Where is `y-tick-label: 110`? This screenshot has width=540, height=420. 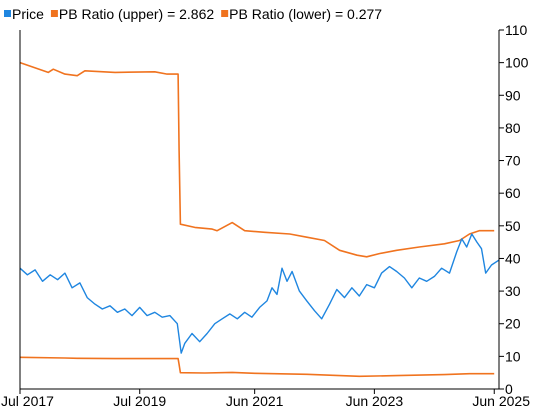 y-tick-label: 110 is located at coordinates (516, 30).